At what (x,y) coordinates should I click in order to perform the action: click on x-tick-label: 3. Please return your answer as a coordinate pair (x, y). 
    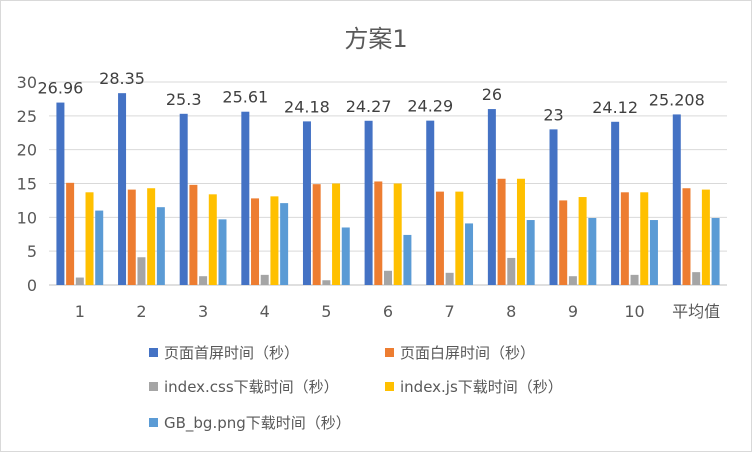
    Looking at the image, I should click on (203, 311).